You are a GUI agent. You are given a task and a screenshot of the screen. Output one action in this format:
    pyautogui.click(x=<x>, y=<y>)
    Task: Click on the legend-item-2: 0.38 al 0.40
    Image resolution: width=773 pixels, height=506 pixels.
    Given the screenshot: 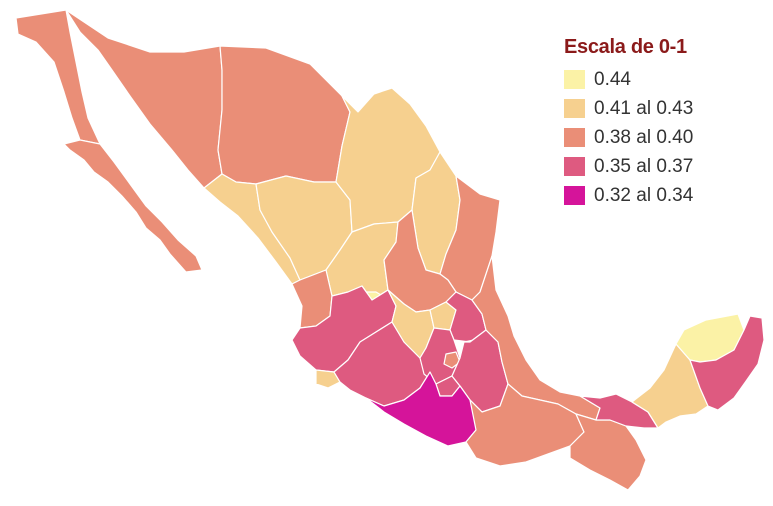 What is the action you would take?
    pyautogui.click(x=664, y=137)
    